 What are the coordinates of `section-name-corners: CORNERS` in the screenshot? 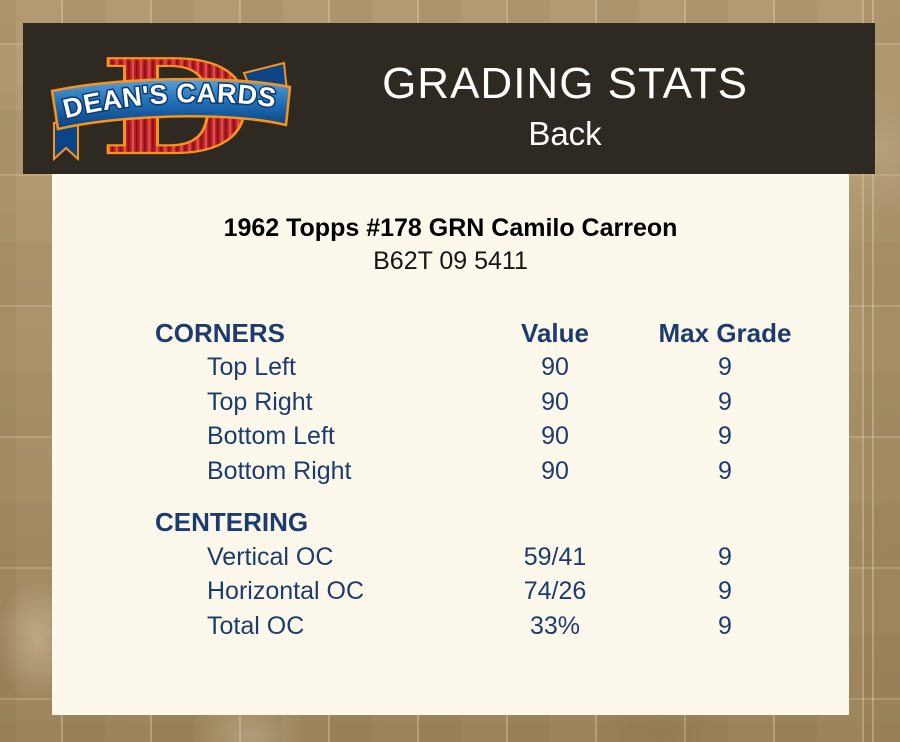 It's located at (220, 332).